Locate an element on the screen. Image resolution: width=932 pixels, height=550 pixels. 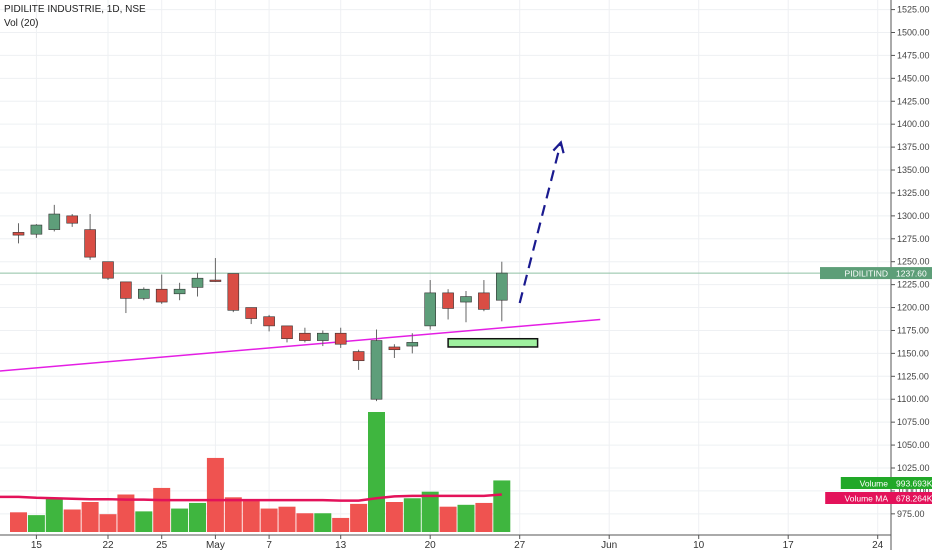
last-price-value: 1237.60 is located at coordinates (911, 274).